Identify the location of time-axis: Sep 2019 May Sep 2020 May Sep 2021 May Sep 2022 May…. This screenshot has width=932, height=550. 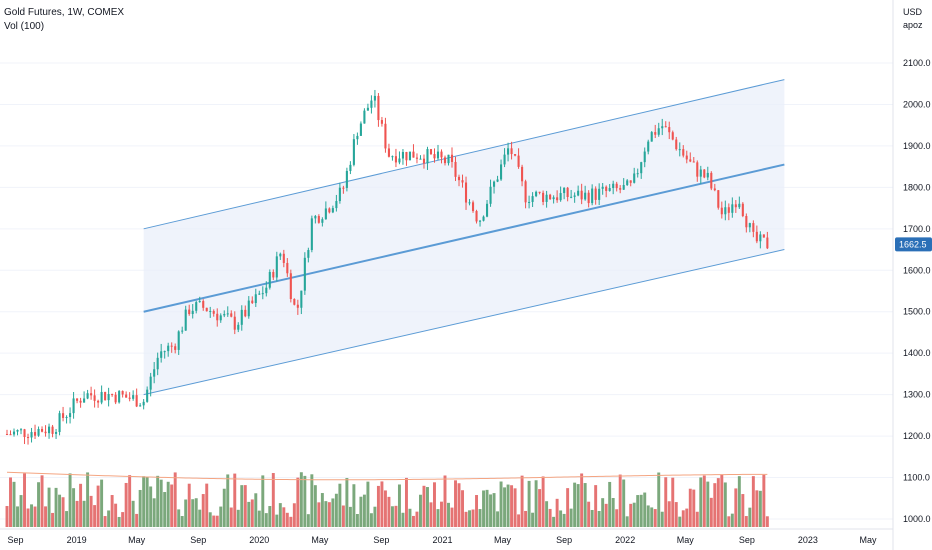
(442, 540).